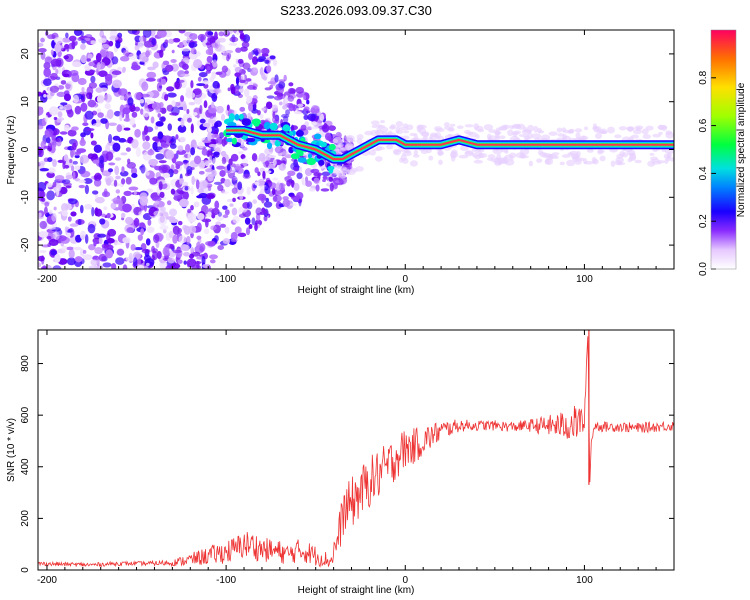 This screenshot has width=750, height=600. I want to click on colorbar-label: Normalized spectral amplitude, so click(741, 149).